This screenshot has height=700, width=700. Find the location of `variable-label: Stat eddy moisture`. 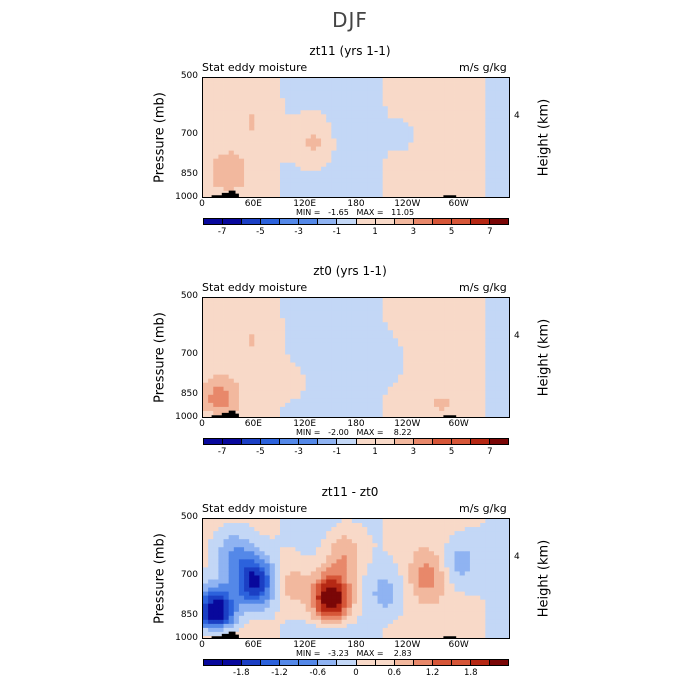

variable-label: Stat eddy moisture is located at coordinates (255, 508).